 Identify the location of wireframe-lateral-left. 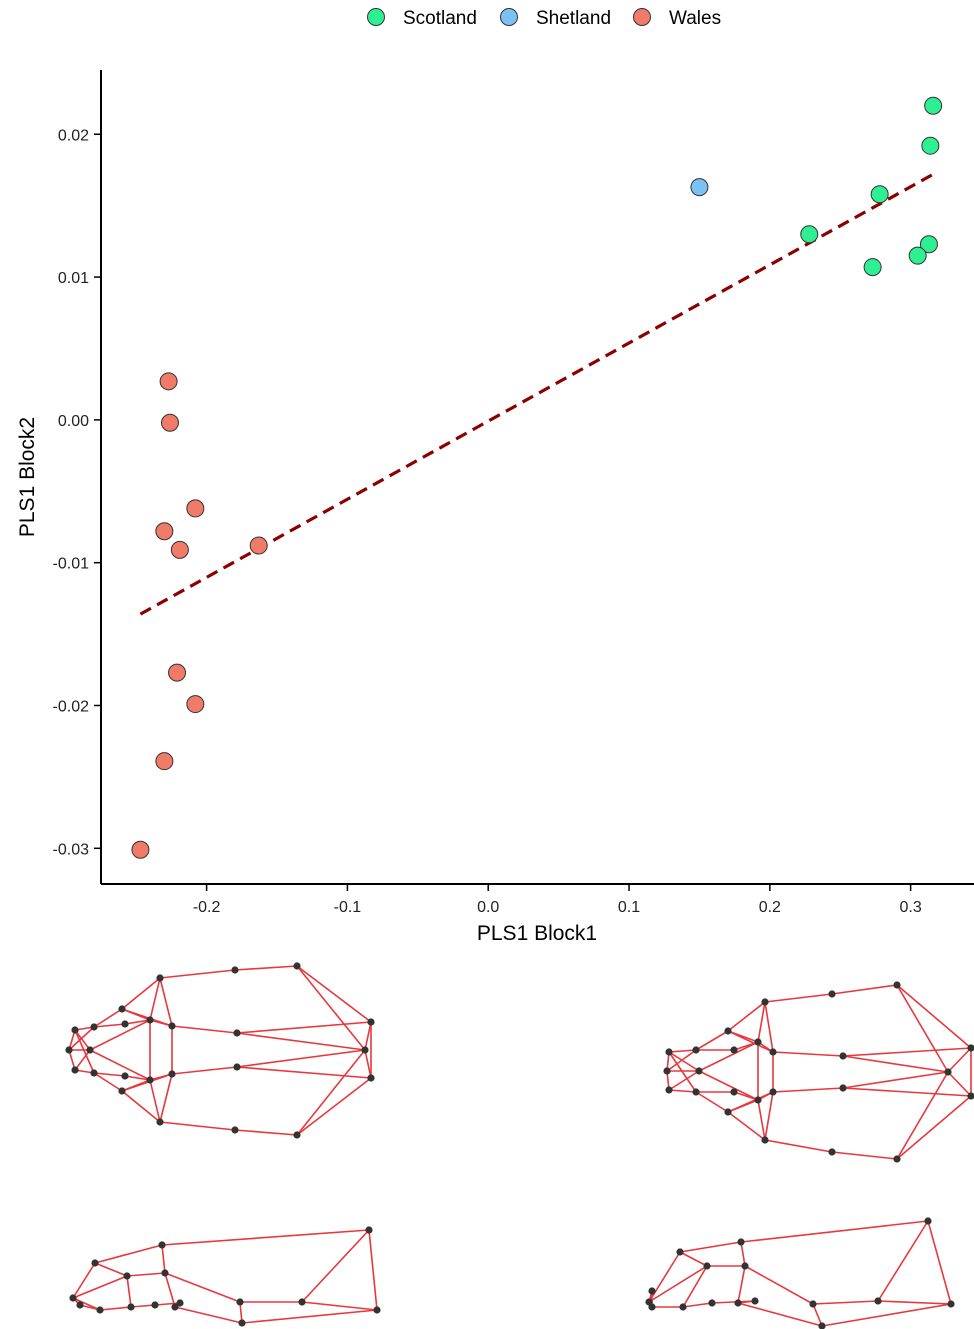
(225, 1276).